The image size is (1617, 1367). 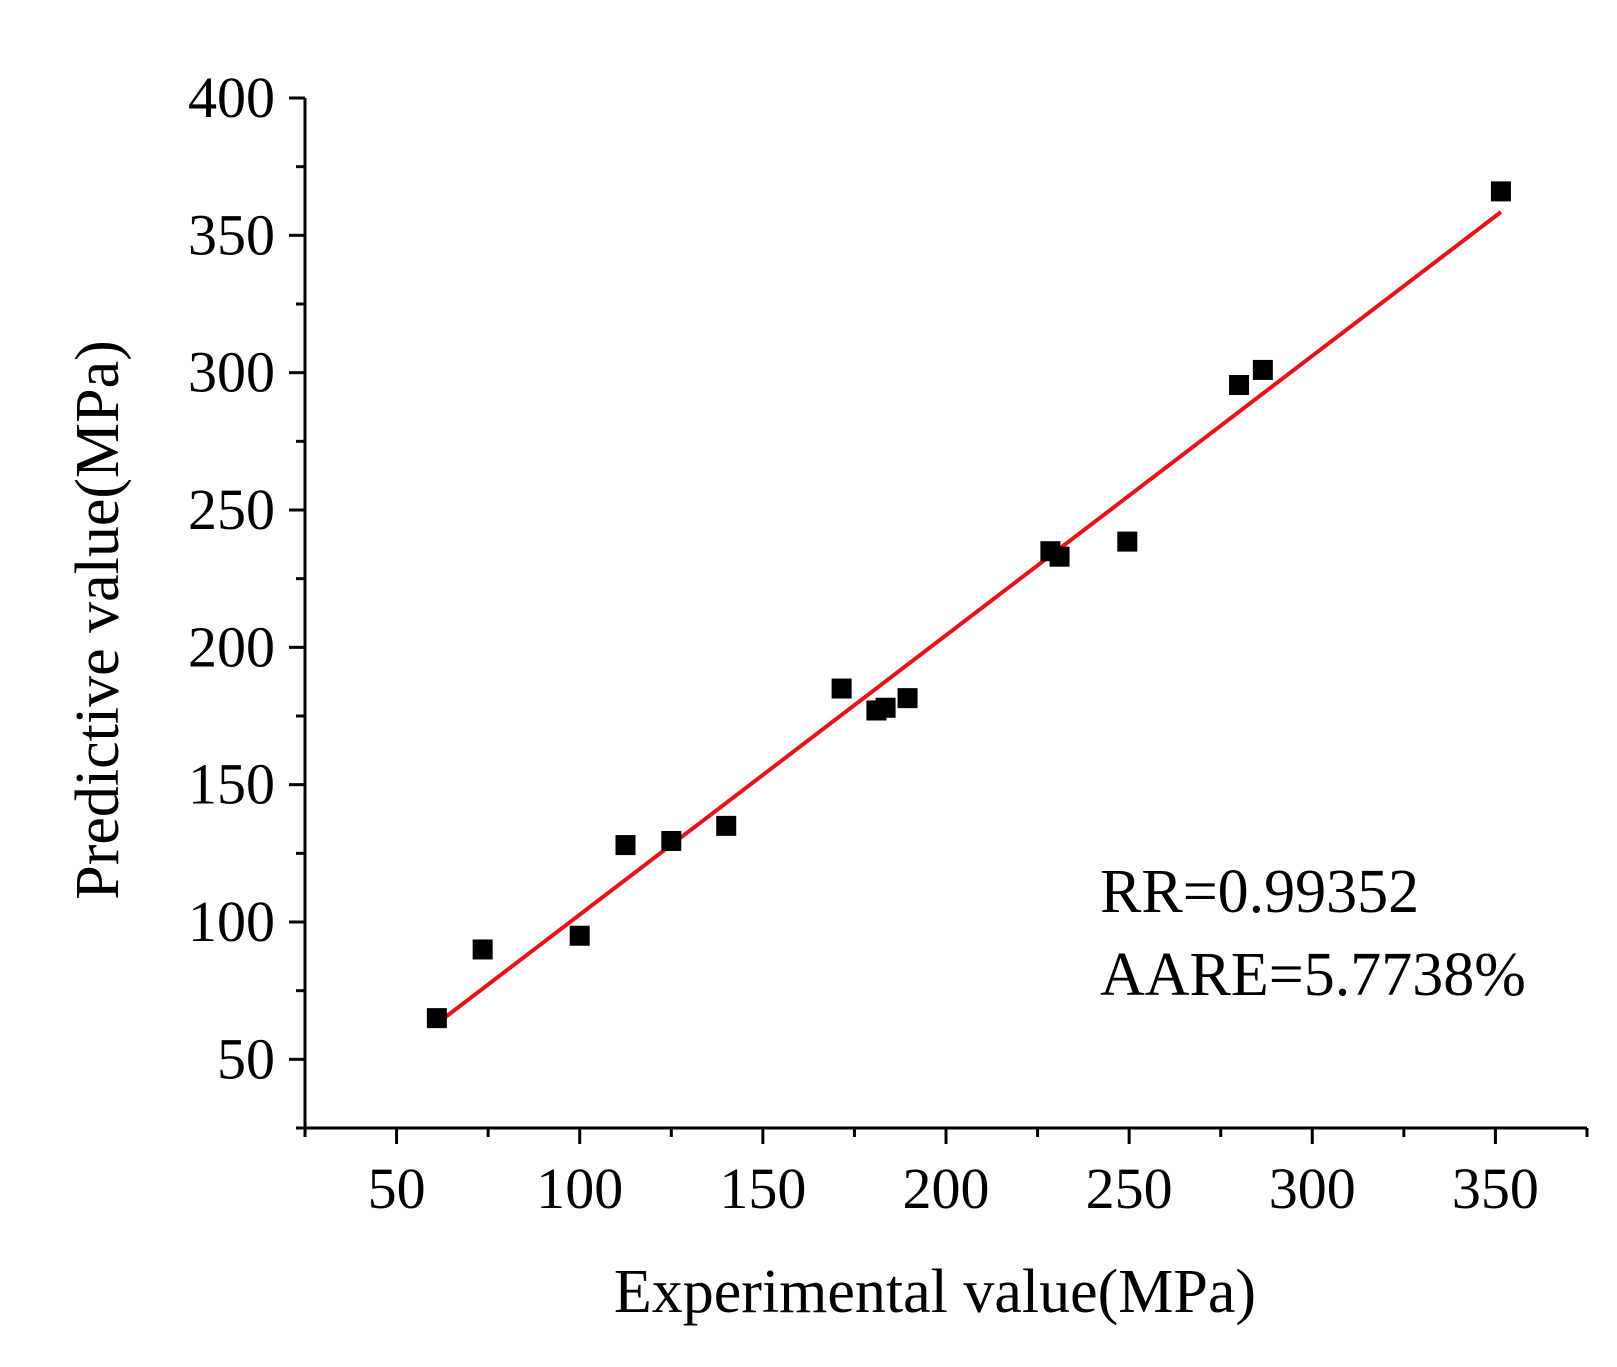 I want to click on y-axis-title: Predictive value(MPa), so click(x=98, y=620).